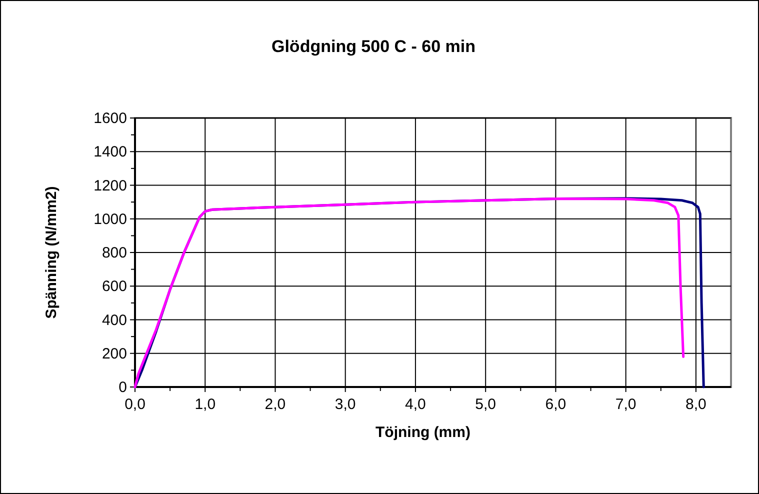 Image resolution: width=759 pixels, height=494 pixels. Describe the element at coordinates (423, 432) in the screenshot. I see `x-axis-title: Töjning (mm)` at that location.